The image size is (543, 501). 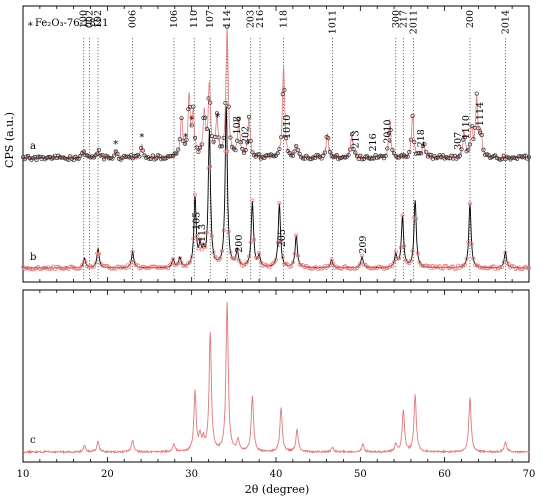 What do you see at coordinates (403, 19) in the screenshot?
I see `reference-label: 217` at bounding box center [403, 19].